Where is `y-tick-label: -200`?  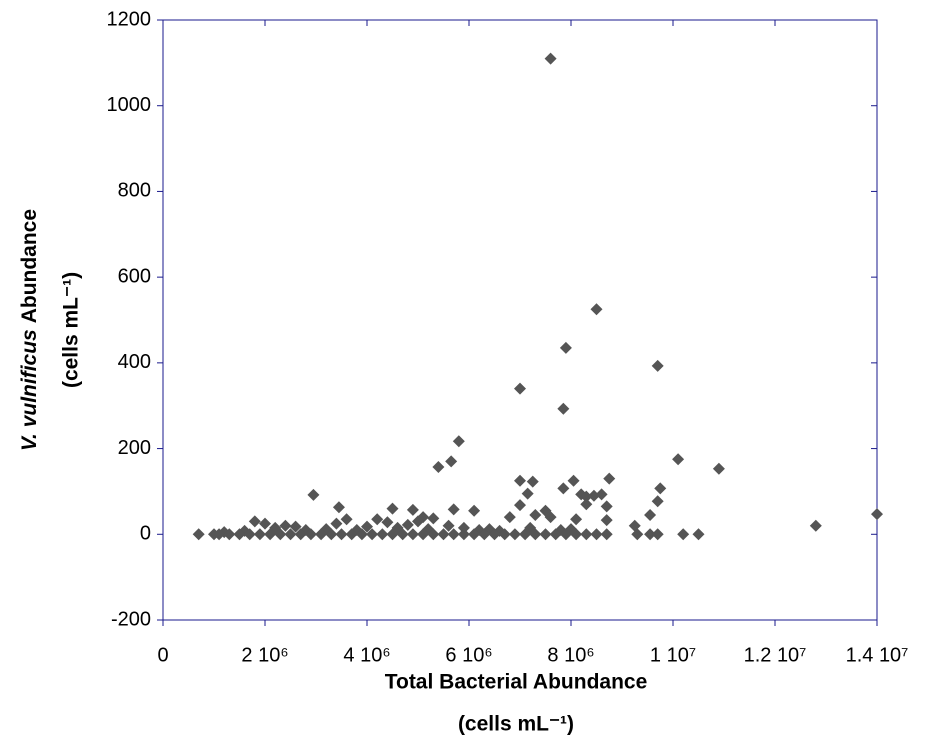 y-tick-label: -200 is located at coordinates (131, 619).